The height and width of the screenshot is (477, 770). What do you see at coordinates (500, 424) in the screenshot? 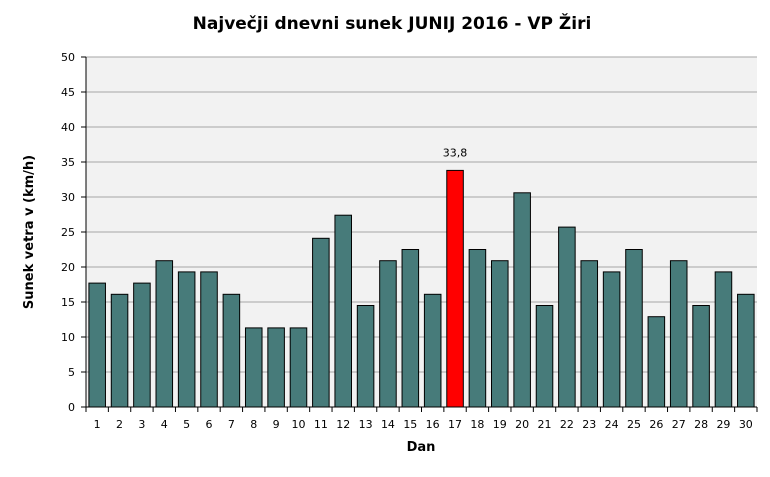
I see `x-tick-label: 19` at bounding box center [500, 424].